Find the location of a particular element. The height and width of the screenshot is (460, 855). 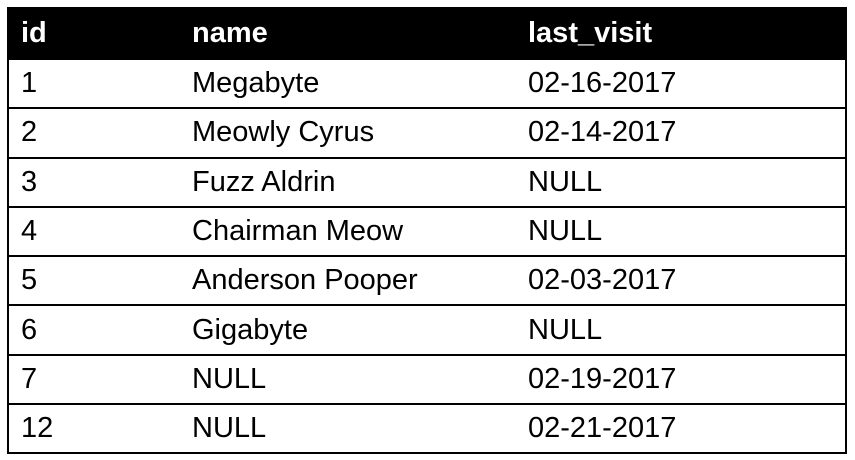

table-row: 2 Meowly Cyrus 02-14-2017 is located at coordinates (427, 133).